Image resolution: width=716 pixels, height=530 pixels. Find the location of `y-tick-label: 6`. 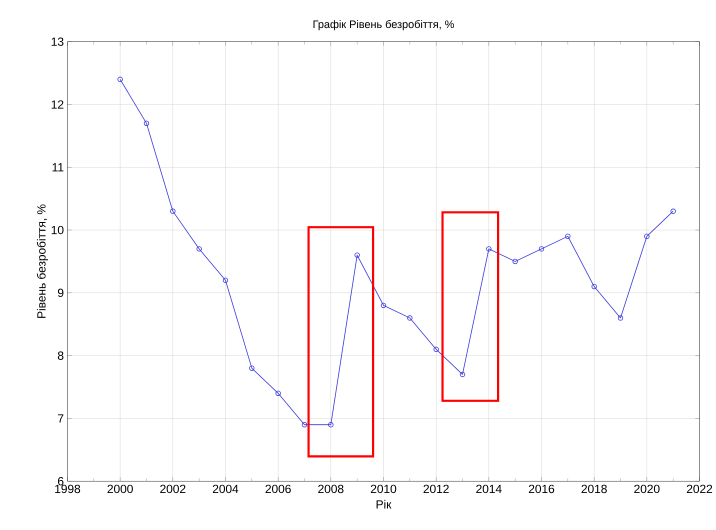

y-tick-label: 6 is located at coordinates (61, 481).